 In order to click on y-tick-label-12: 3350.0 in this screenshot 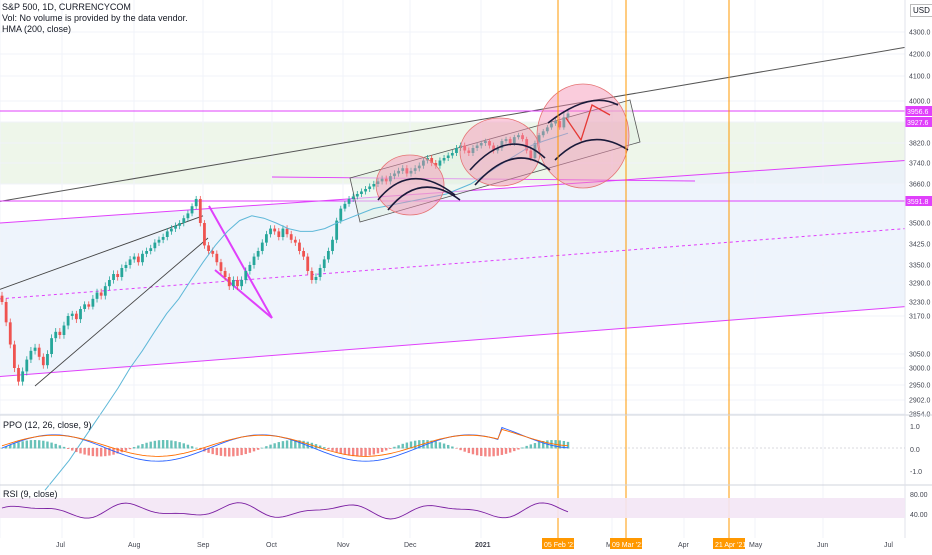, I will do `click(920, 266)`.